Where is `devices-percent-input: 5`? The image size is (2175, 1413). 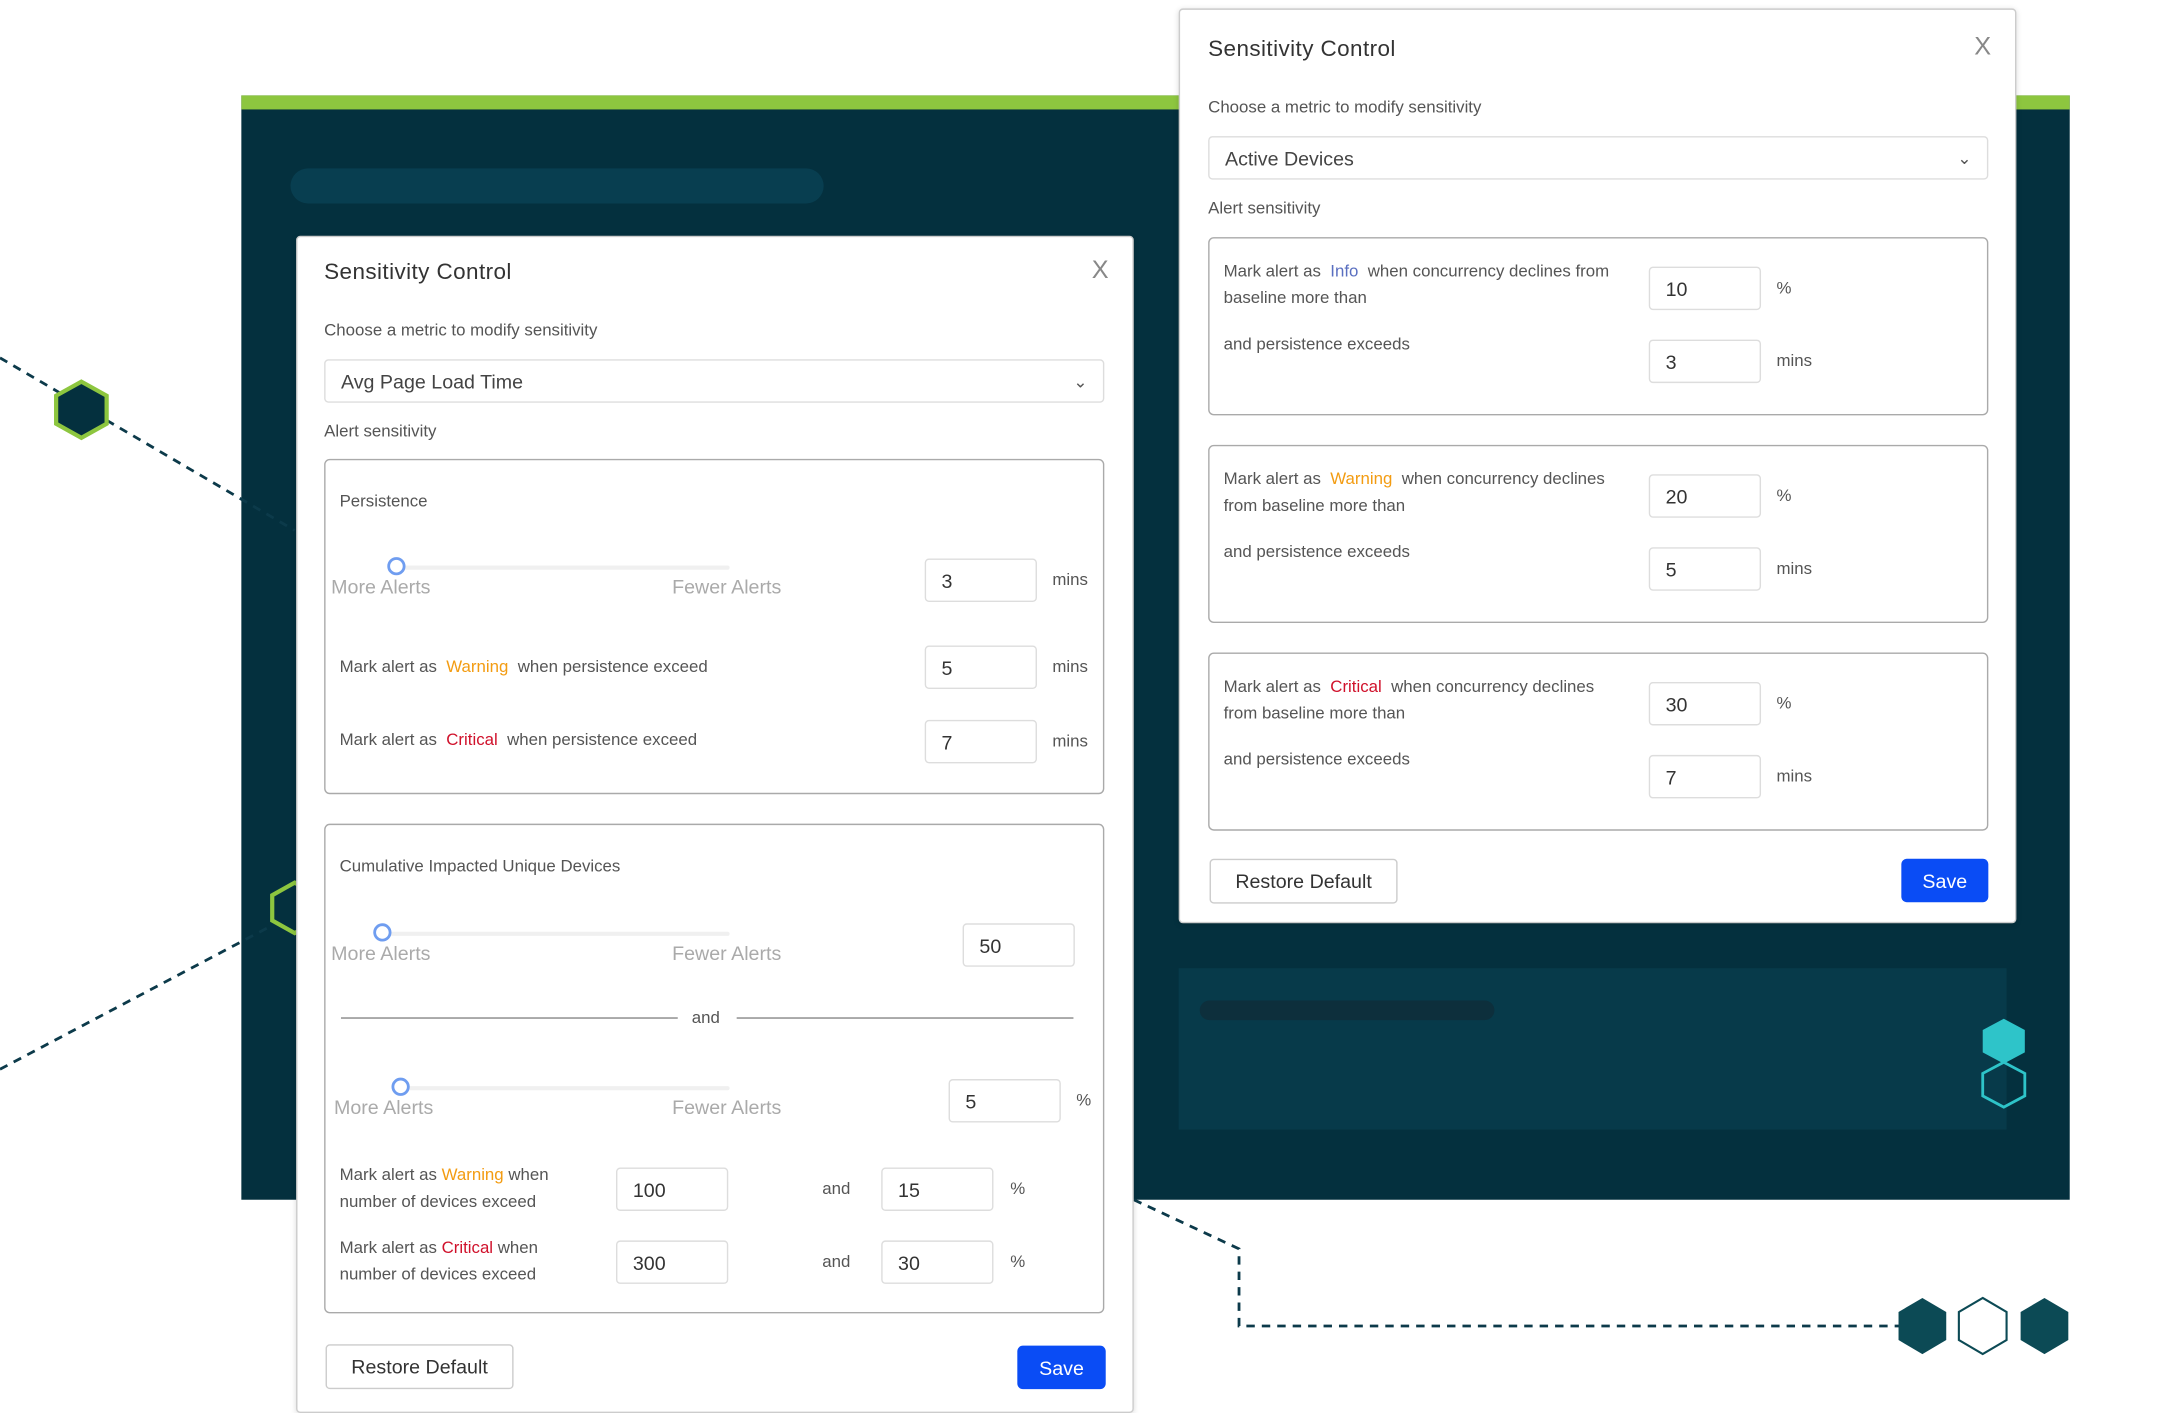 devices-percent-input: 5 is located at coordinates (1004, 1101).